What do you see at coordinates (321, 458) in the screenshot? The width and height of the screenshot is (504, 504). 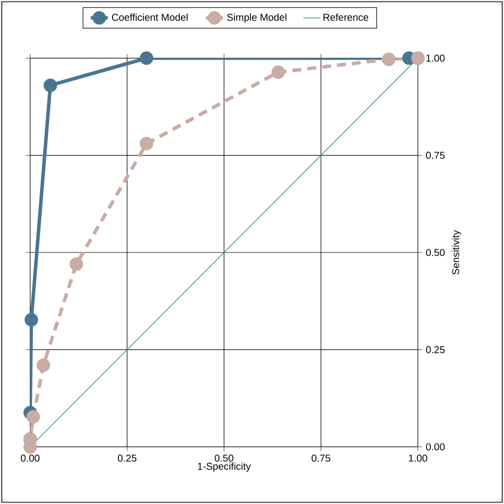 I see `x-tick-label: 0.75` at bounding box center [321, 458].